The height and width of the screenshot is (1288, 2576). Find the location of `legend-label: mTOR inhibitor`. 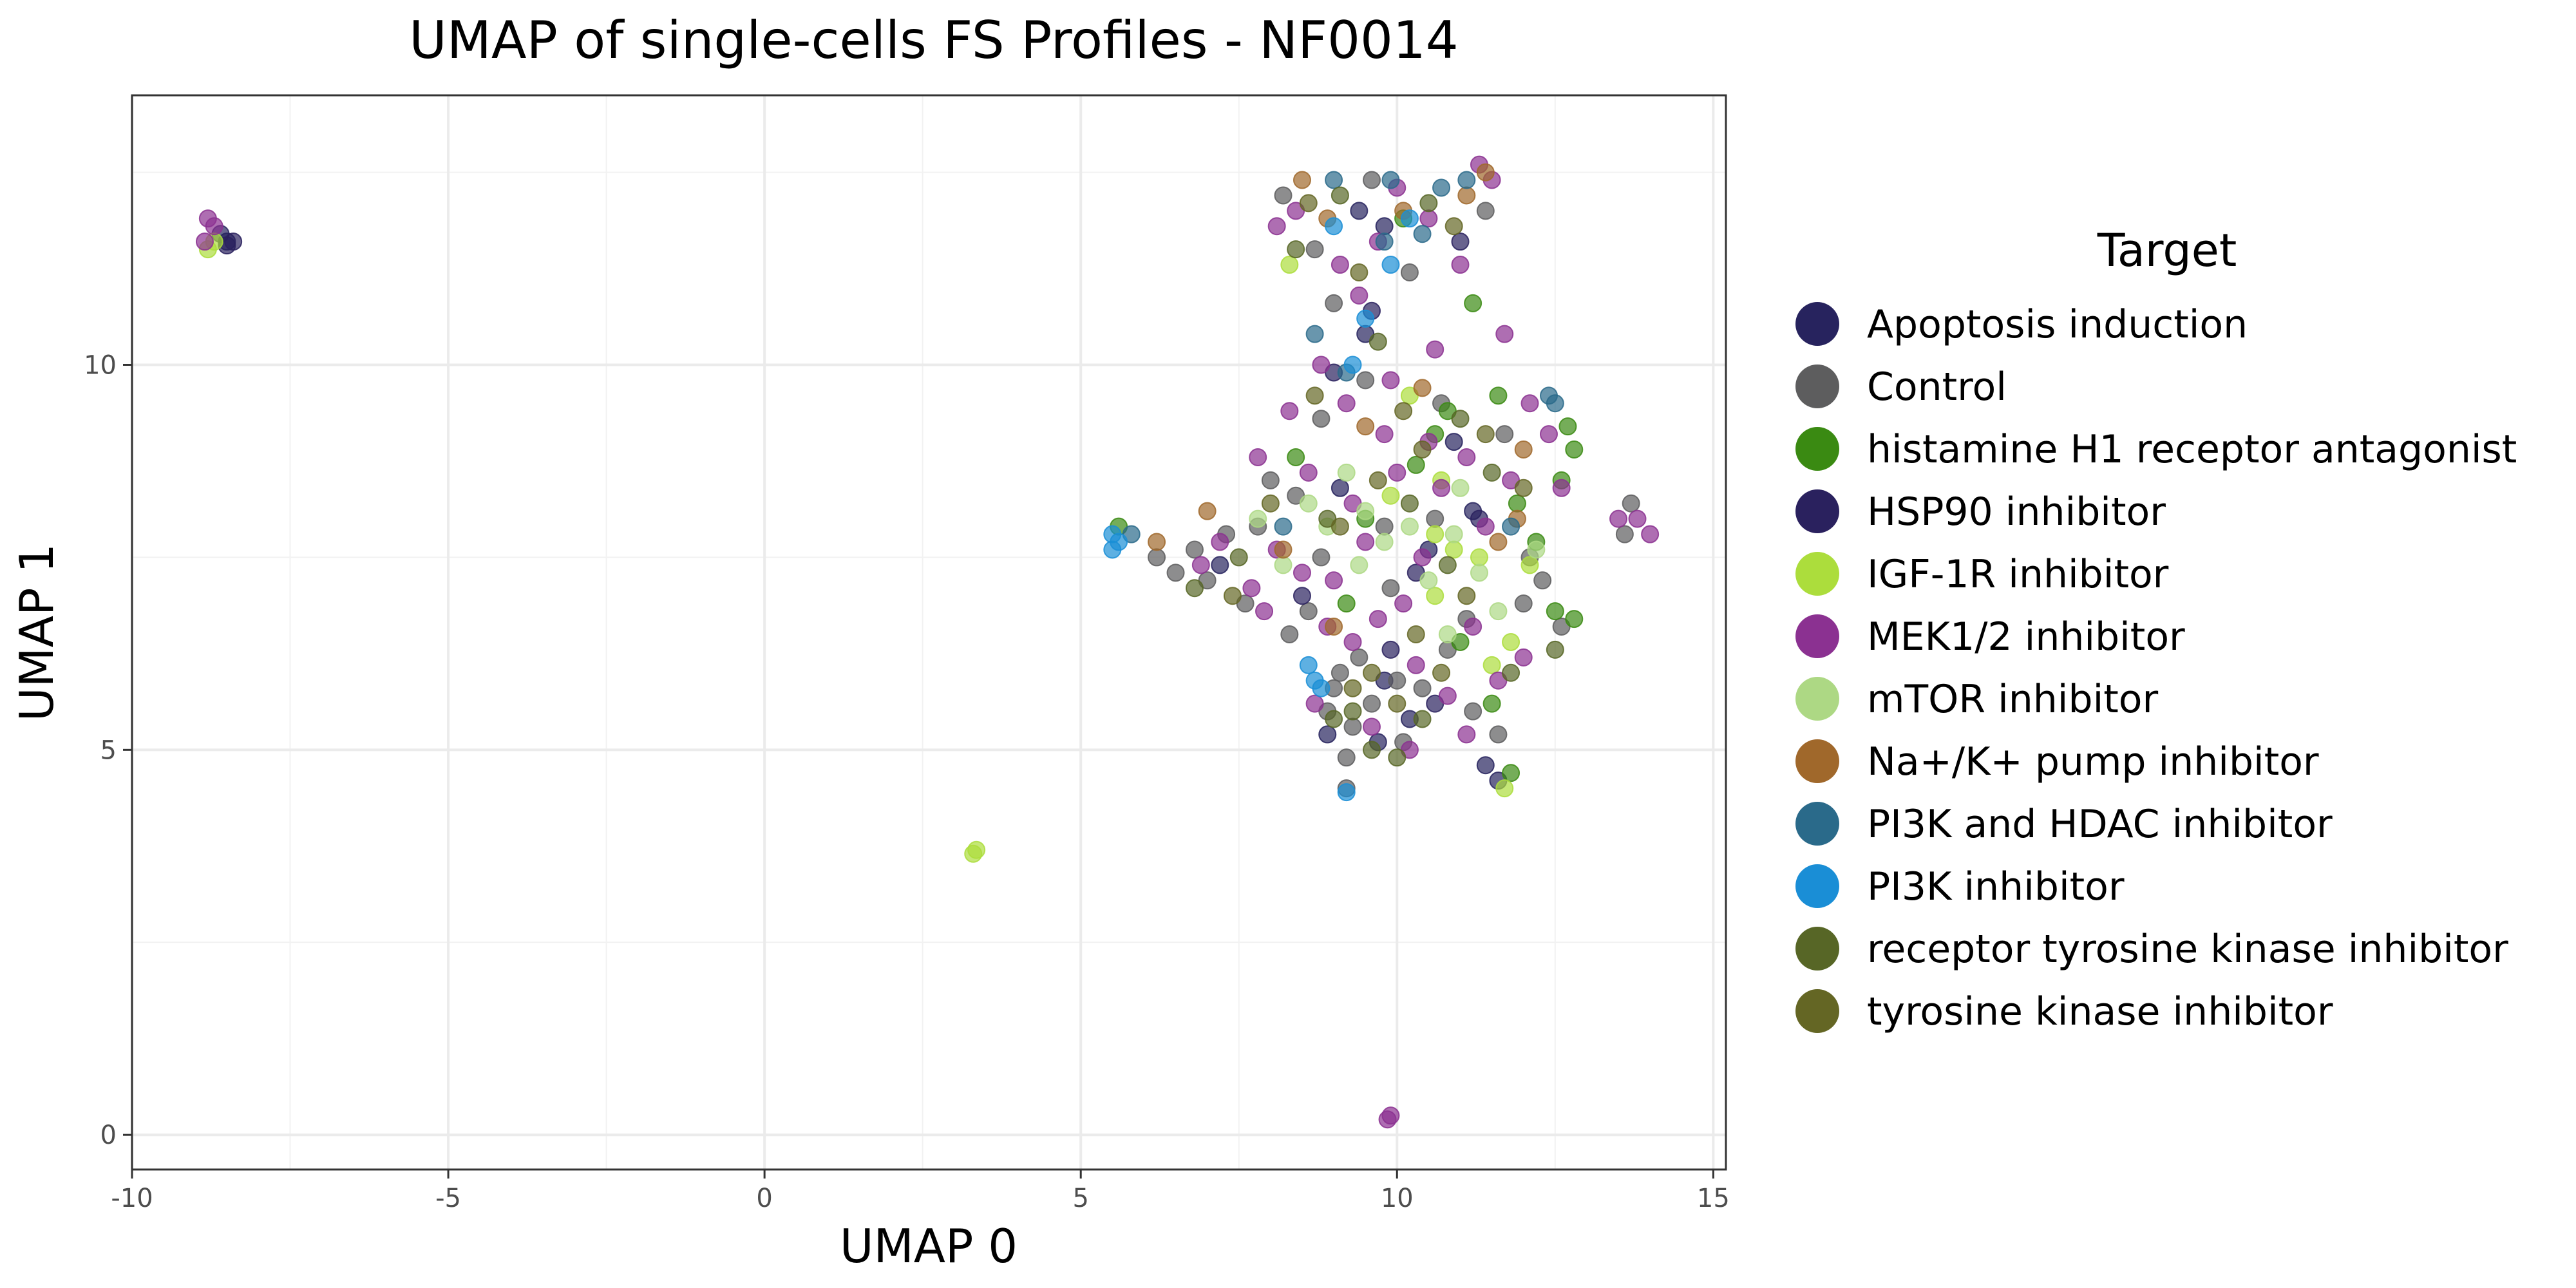

legend-label: mTOR inhibitor is located at coordinates (2012, 699).